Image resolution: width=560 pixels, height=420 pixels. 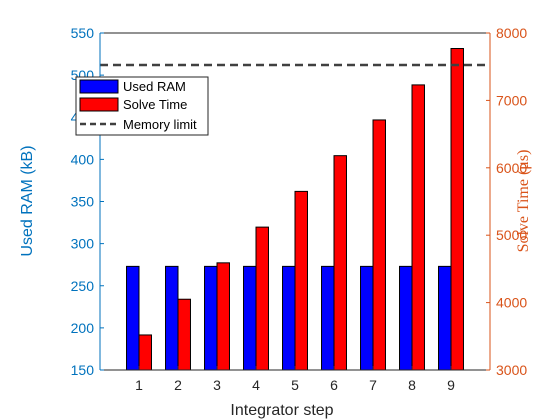 I want to click on legend: Used RAM Solve Time Memory limit, so click(x=142, y=106).